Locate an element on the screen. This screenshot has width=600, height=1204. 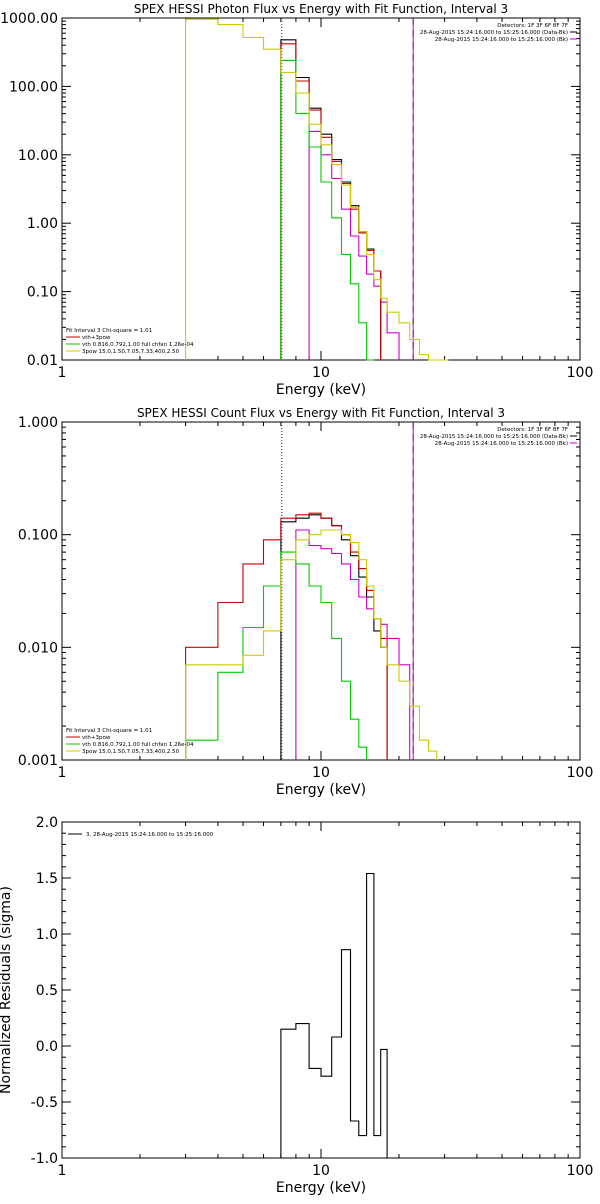
y-tick-label: 1.5 is located at coordinates (47, 879).